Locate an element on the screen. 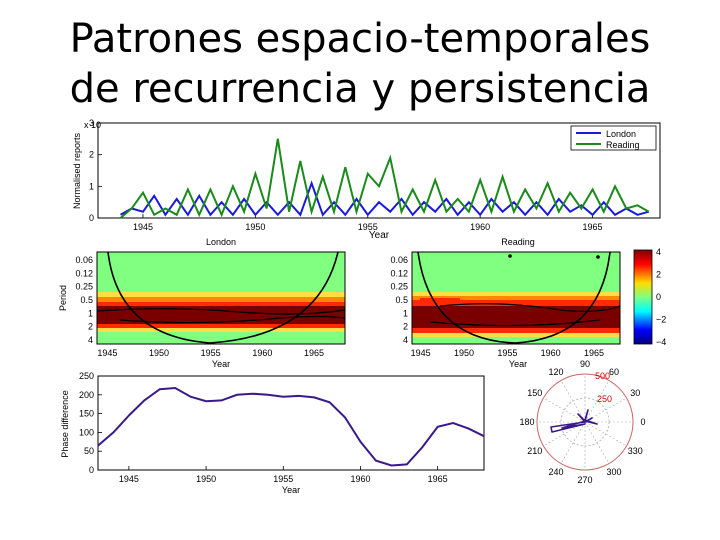 This screenshot has width=720, height=540. phase-xtick-label: 1960 is located at coordinates (360, 479).